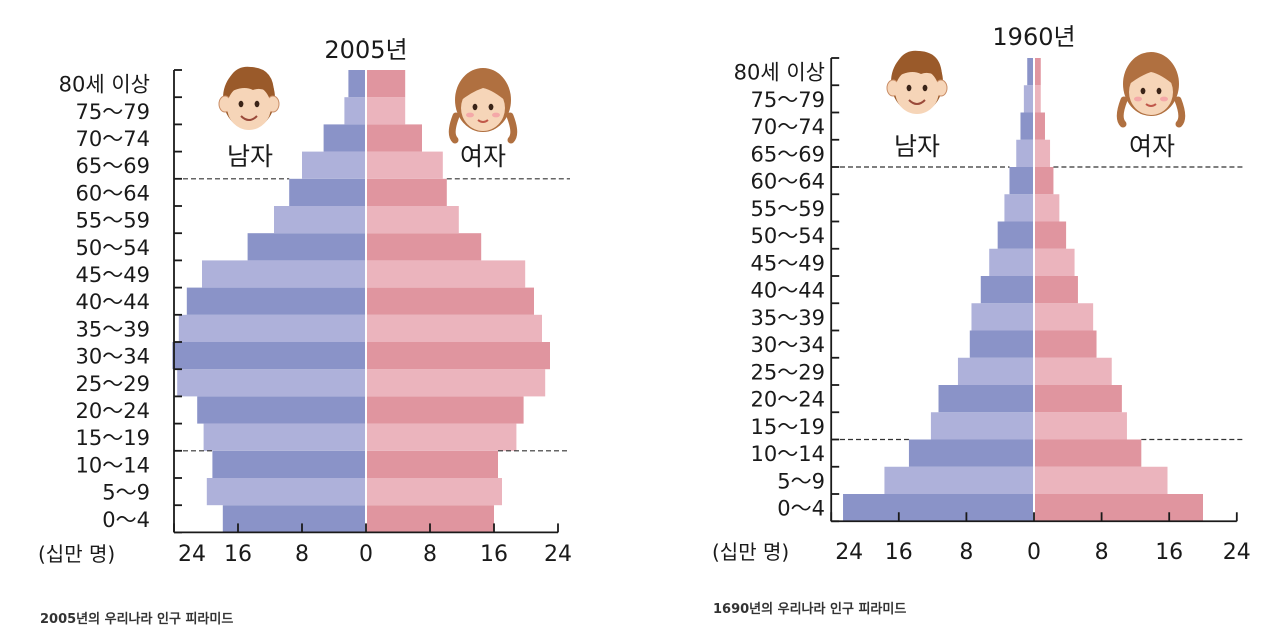 This screenshot has height=637, width=1280. I want to click on age-label: 30～34, so click(788, 345).